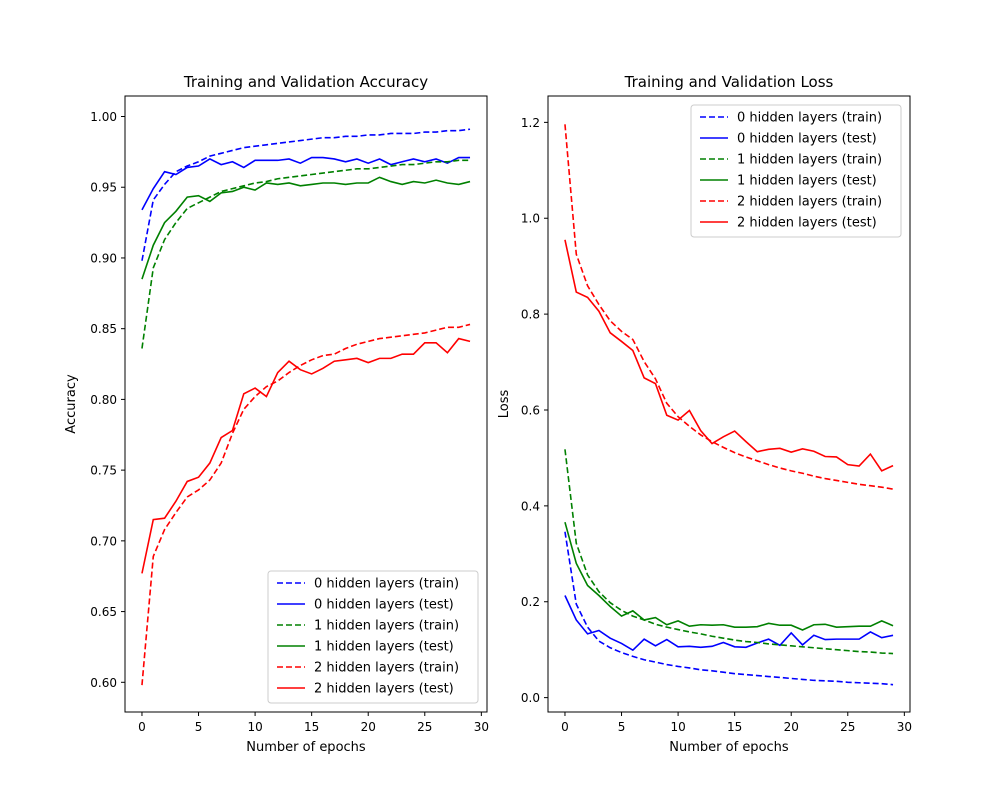 Image resolution: width=1000 pixels, height=800 pixels. Describe the element at coordinates (530, 698) in the screenshot. I see `y-tick-label: 0.0` at that location.